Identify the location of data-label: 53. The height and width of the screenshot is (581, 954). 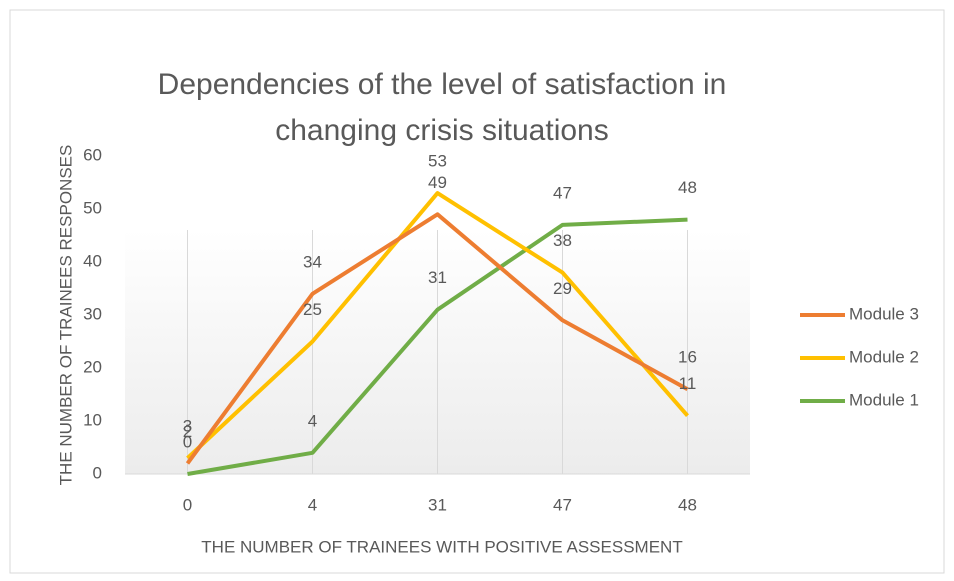
(437, 161).